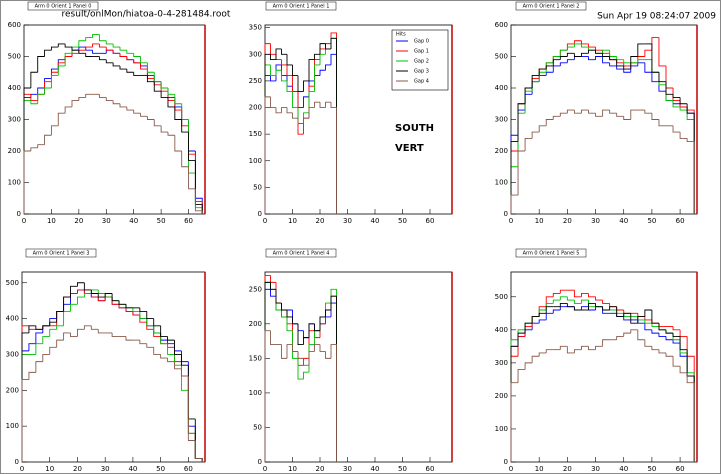 The width and height of the screenshot is (721, 474). Describe the element at coordinates (63, 6) in the screenshot. I see `panel-title-box` at that location.